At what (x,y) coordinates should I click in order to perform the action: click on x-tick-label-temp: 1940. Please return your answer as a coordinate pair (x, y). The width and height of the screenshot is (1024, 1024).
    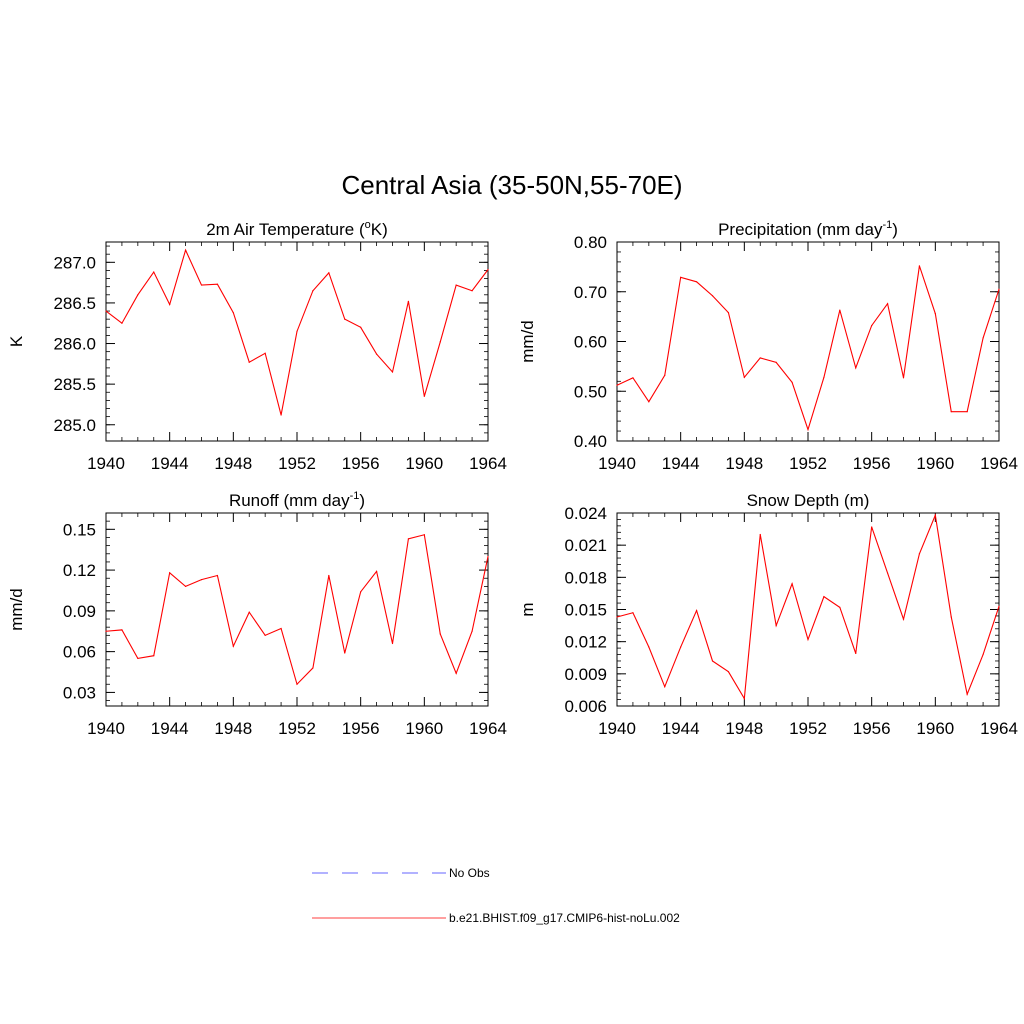
    Looking at the image, I should click on (106, 463).